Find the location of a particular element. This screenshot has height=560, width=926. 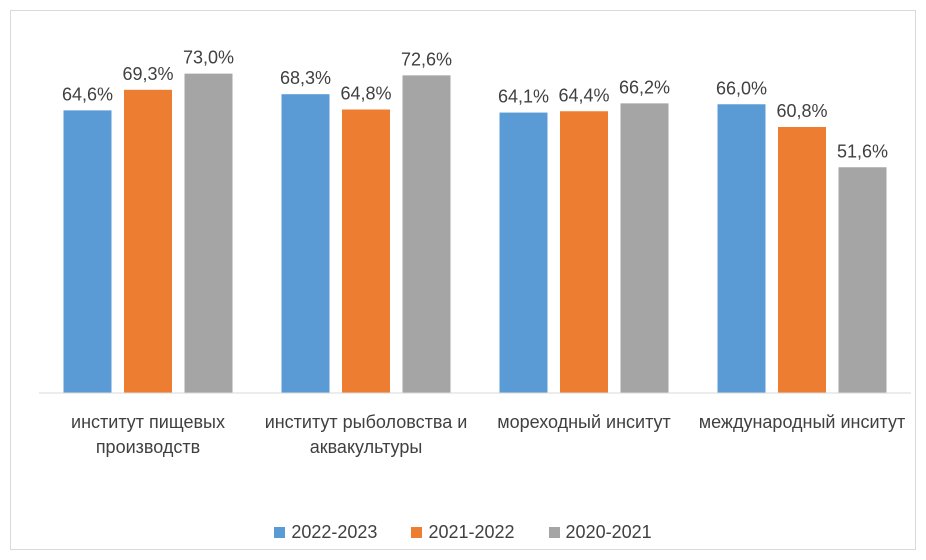

x-tick-label: институт рыболовства и аквакультуры is located at coordinates (366, 434).